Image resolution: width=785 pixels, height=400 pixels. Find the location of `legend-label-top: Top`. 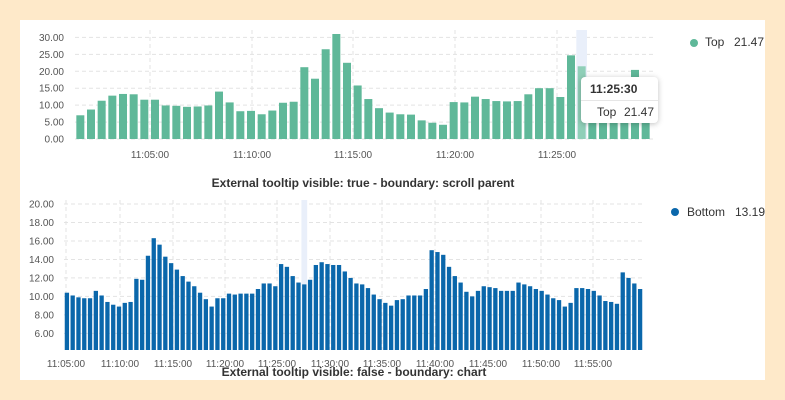

legend-label-top: Top is located at coordinates (715, 42).